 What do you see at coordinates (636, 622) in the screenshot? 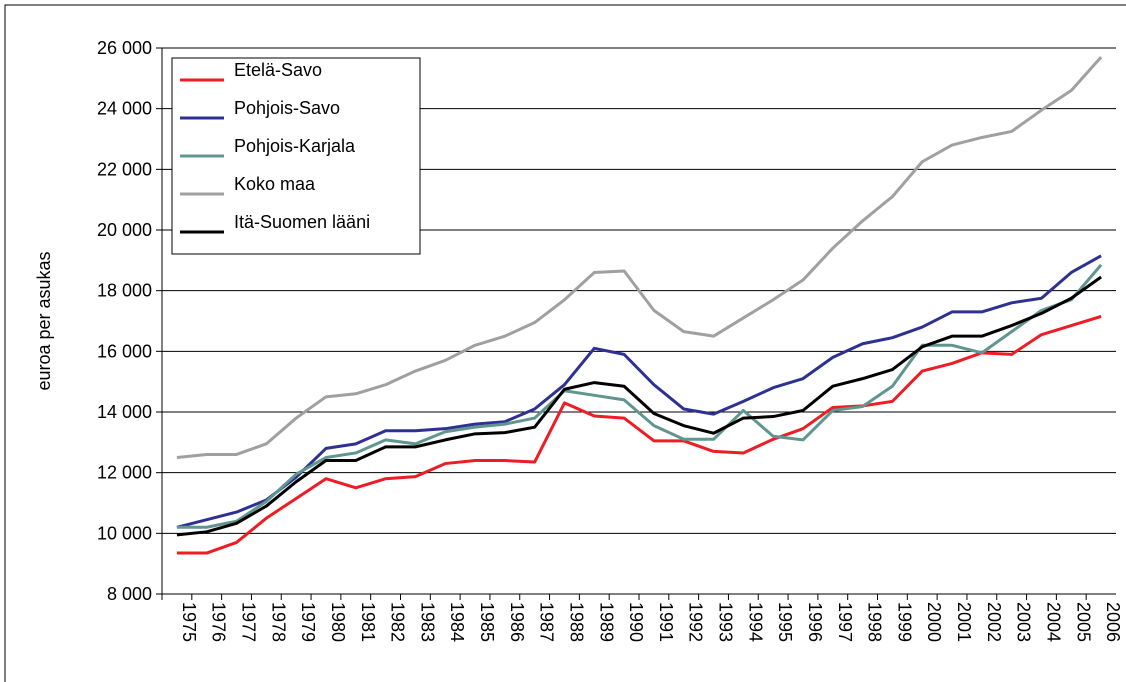
I see `x-tick-label: 1990` at bounding box center [636, 622].